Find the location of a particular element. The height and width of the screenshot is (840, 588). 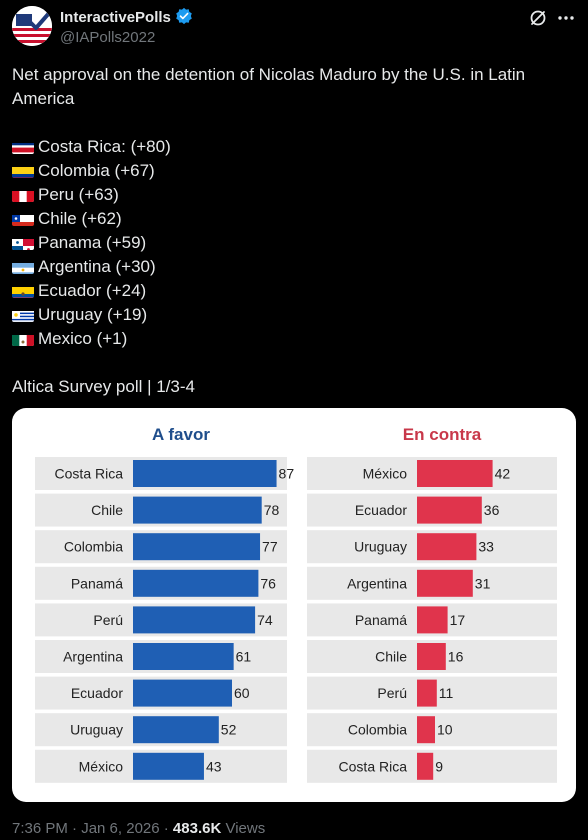

chart-title: A favor is located at coordinates (181, 434).